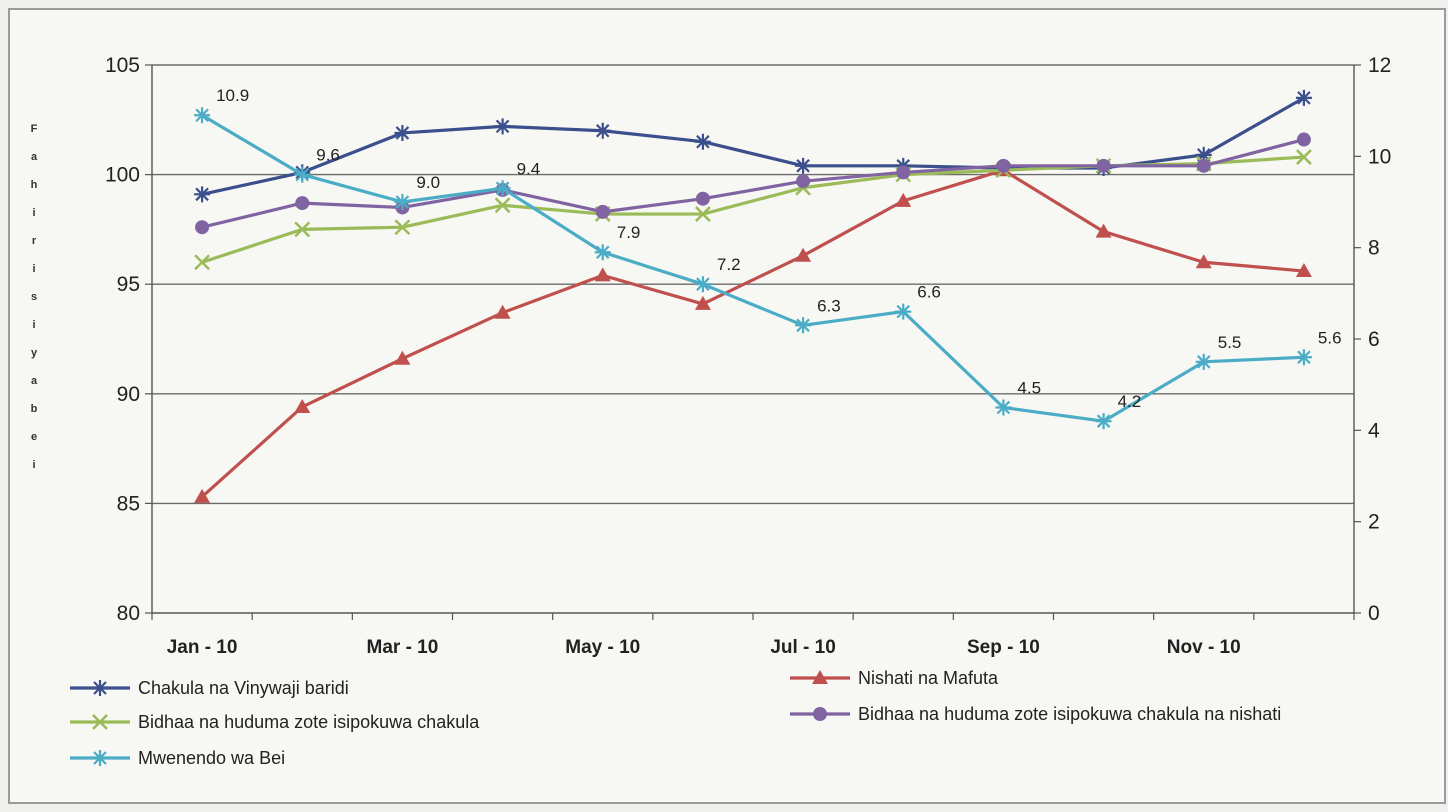 This screenshot has width=1448, height=812. What do you see at coordinates (122, 65) in the screenshot?
I see `left-axis-tick-label: 105` at bounding box center [122, 65].